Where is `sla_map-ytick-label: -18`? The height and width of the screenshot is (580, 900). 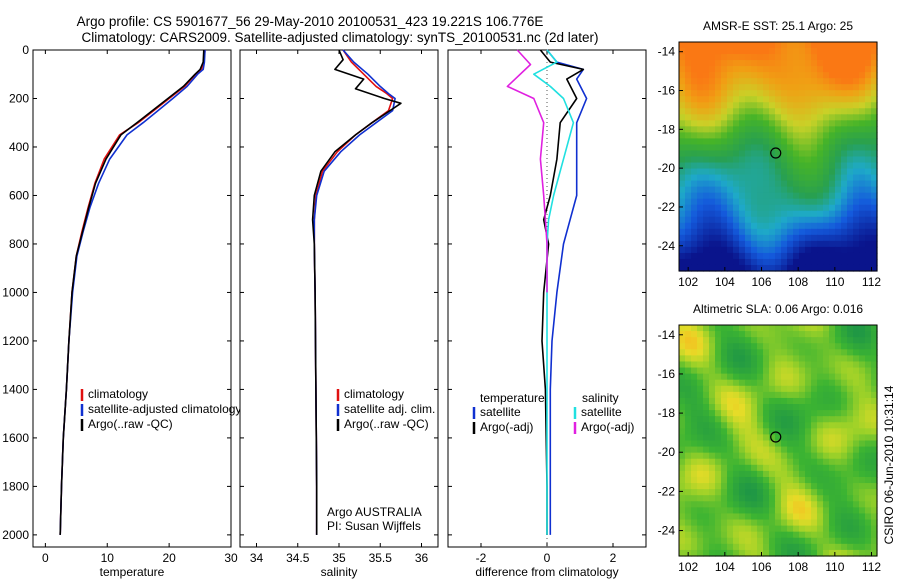
sla_map-ytick-label: -18 is located at coordinates (667, 413).